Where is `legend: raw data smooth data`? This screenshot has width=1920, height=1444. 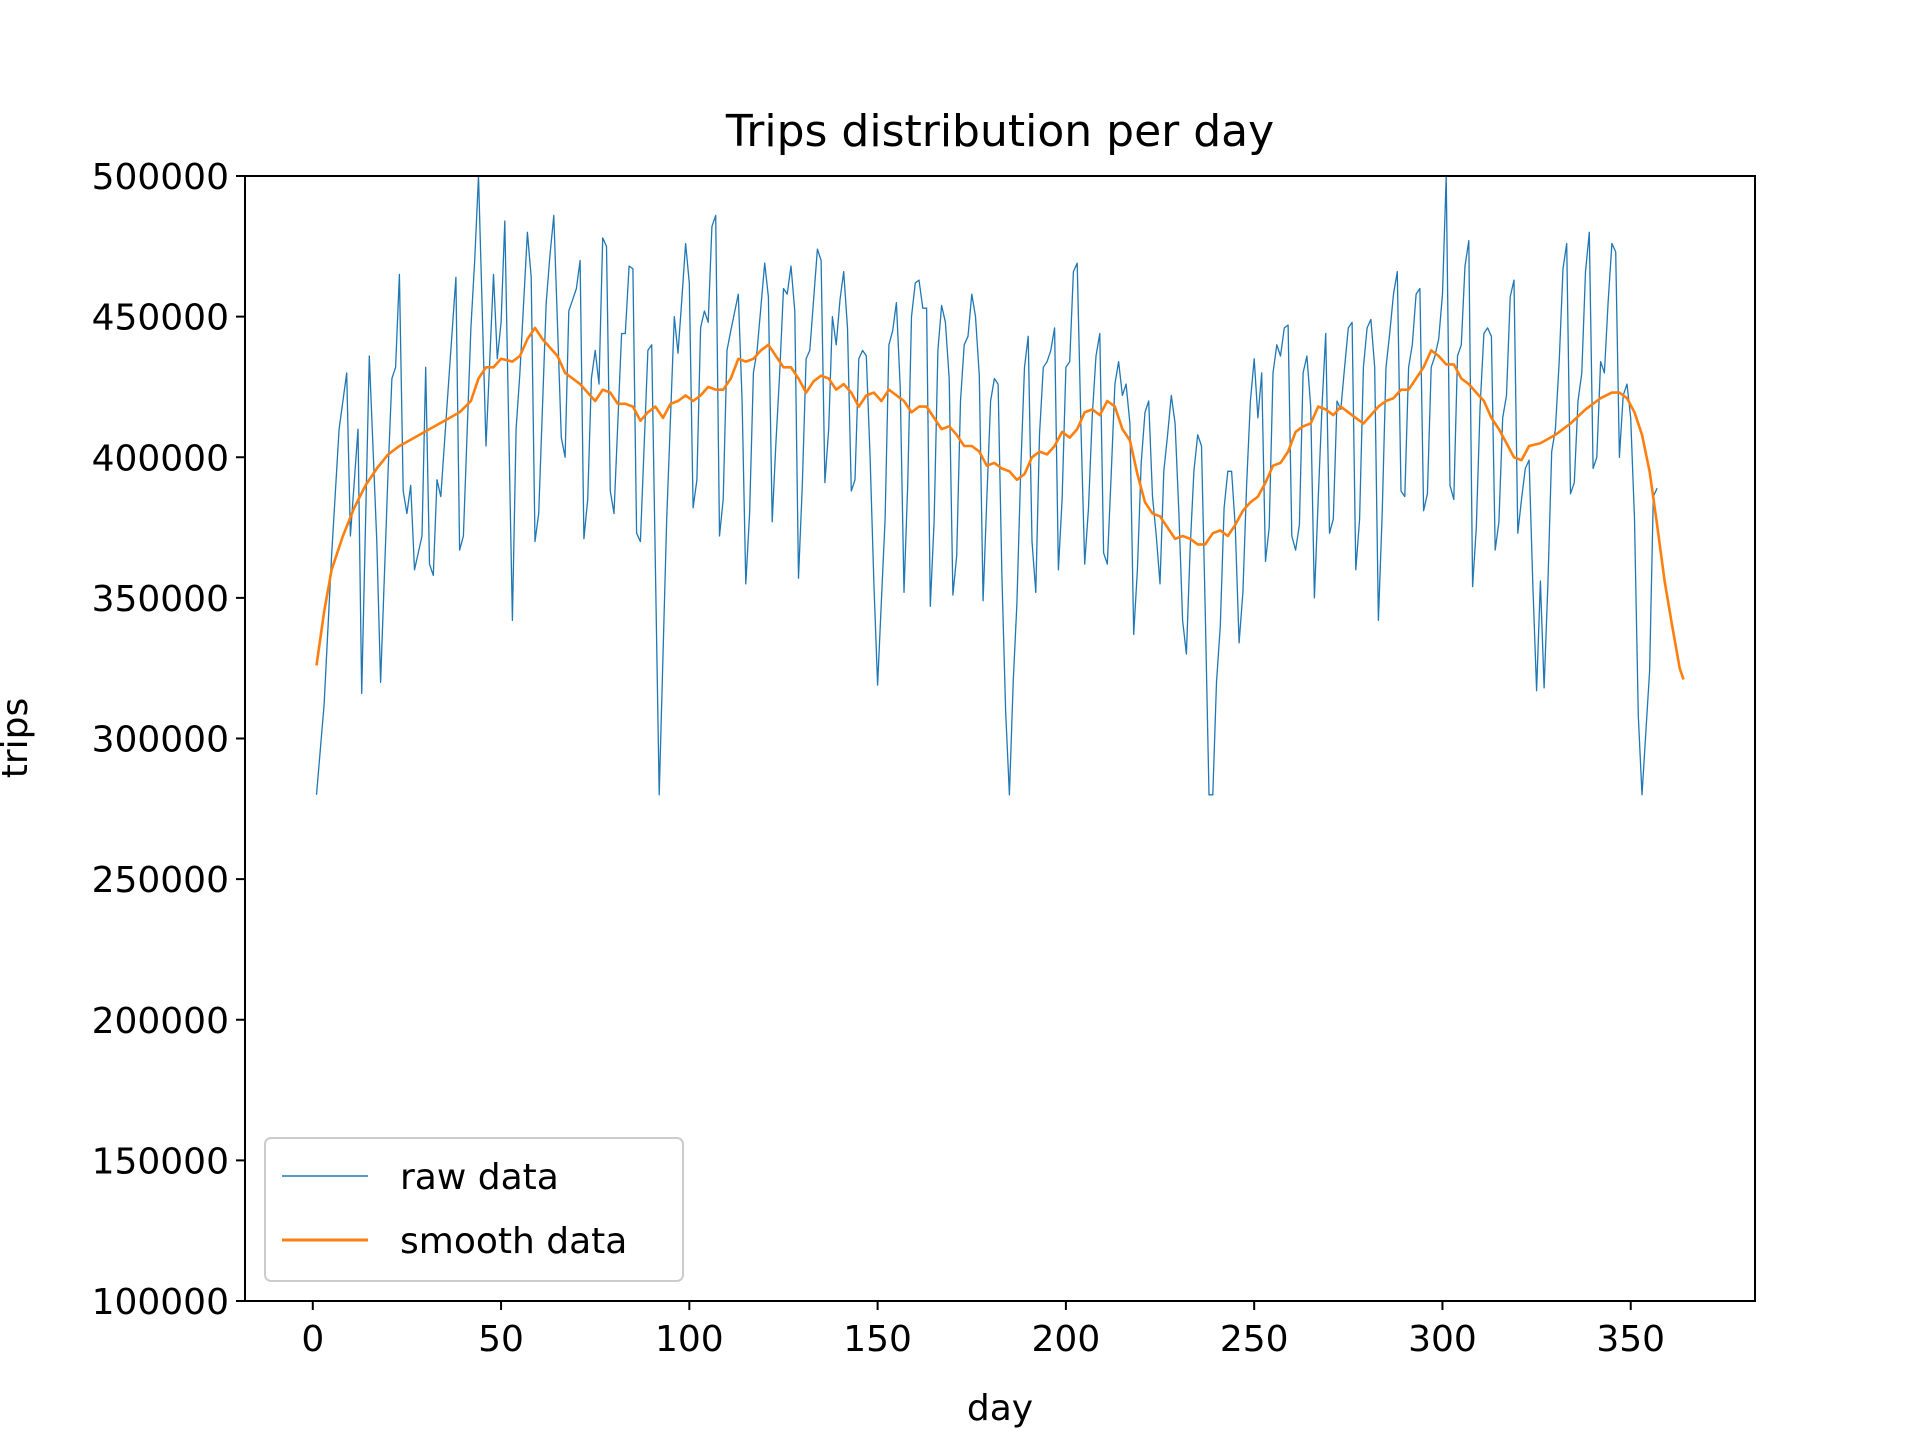 legend: raw data smooth data is located at coordinates (474, 1209).